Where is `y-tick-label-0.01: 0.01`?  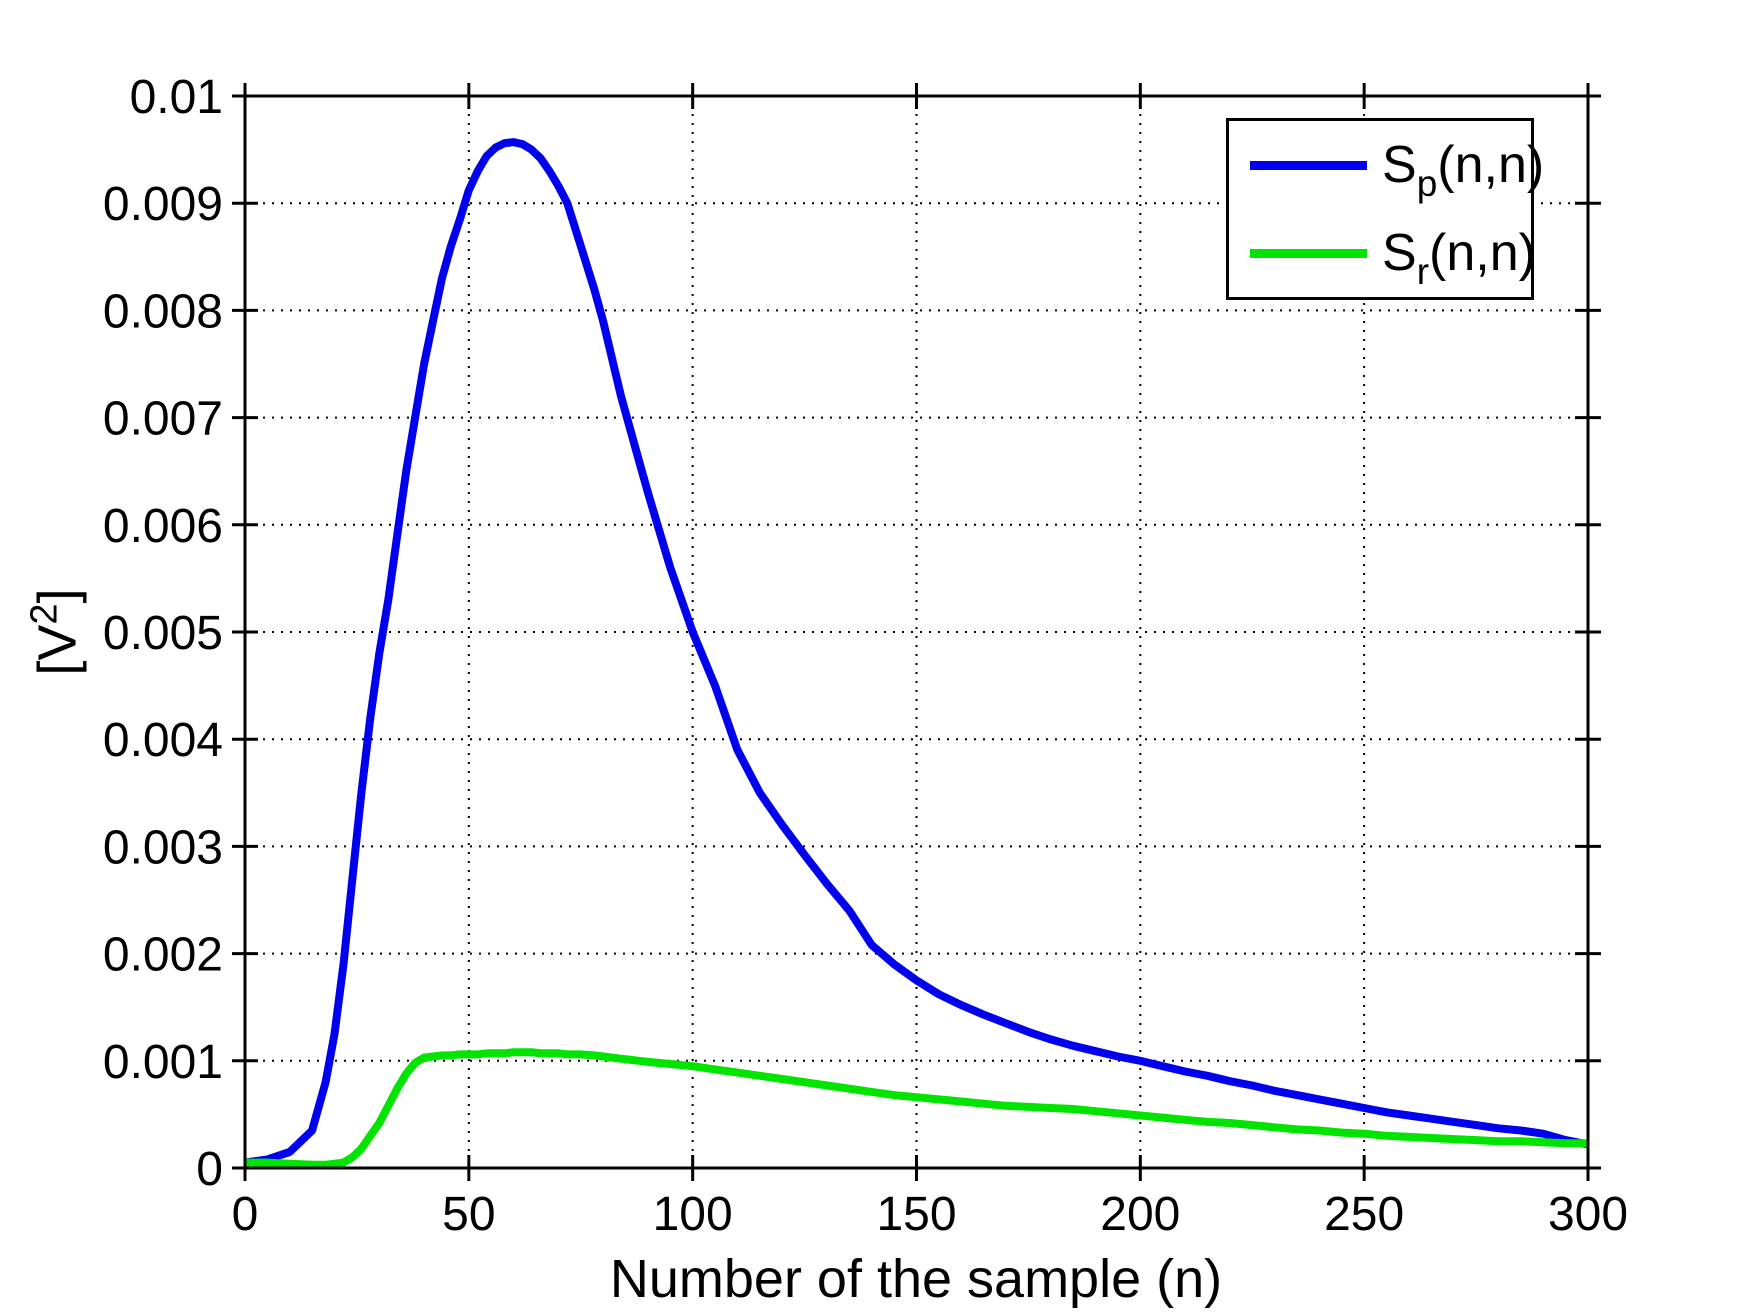 y-tick-label-0.01: 0.01 is located at coordinates (176, 97).